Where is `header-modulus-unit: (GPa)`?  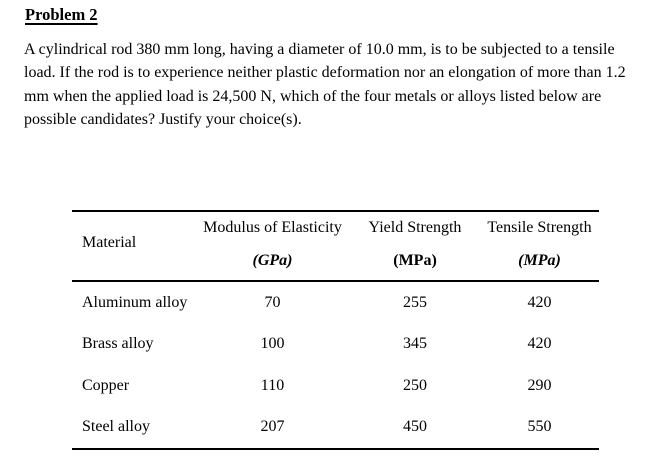 header-modulus-unit: (GPa) is located at coordinates (272, 260).